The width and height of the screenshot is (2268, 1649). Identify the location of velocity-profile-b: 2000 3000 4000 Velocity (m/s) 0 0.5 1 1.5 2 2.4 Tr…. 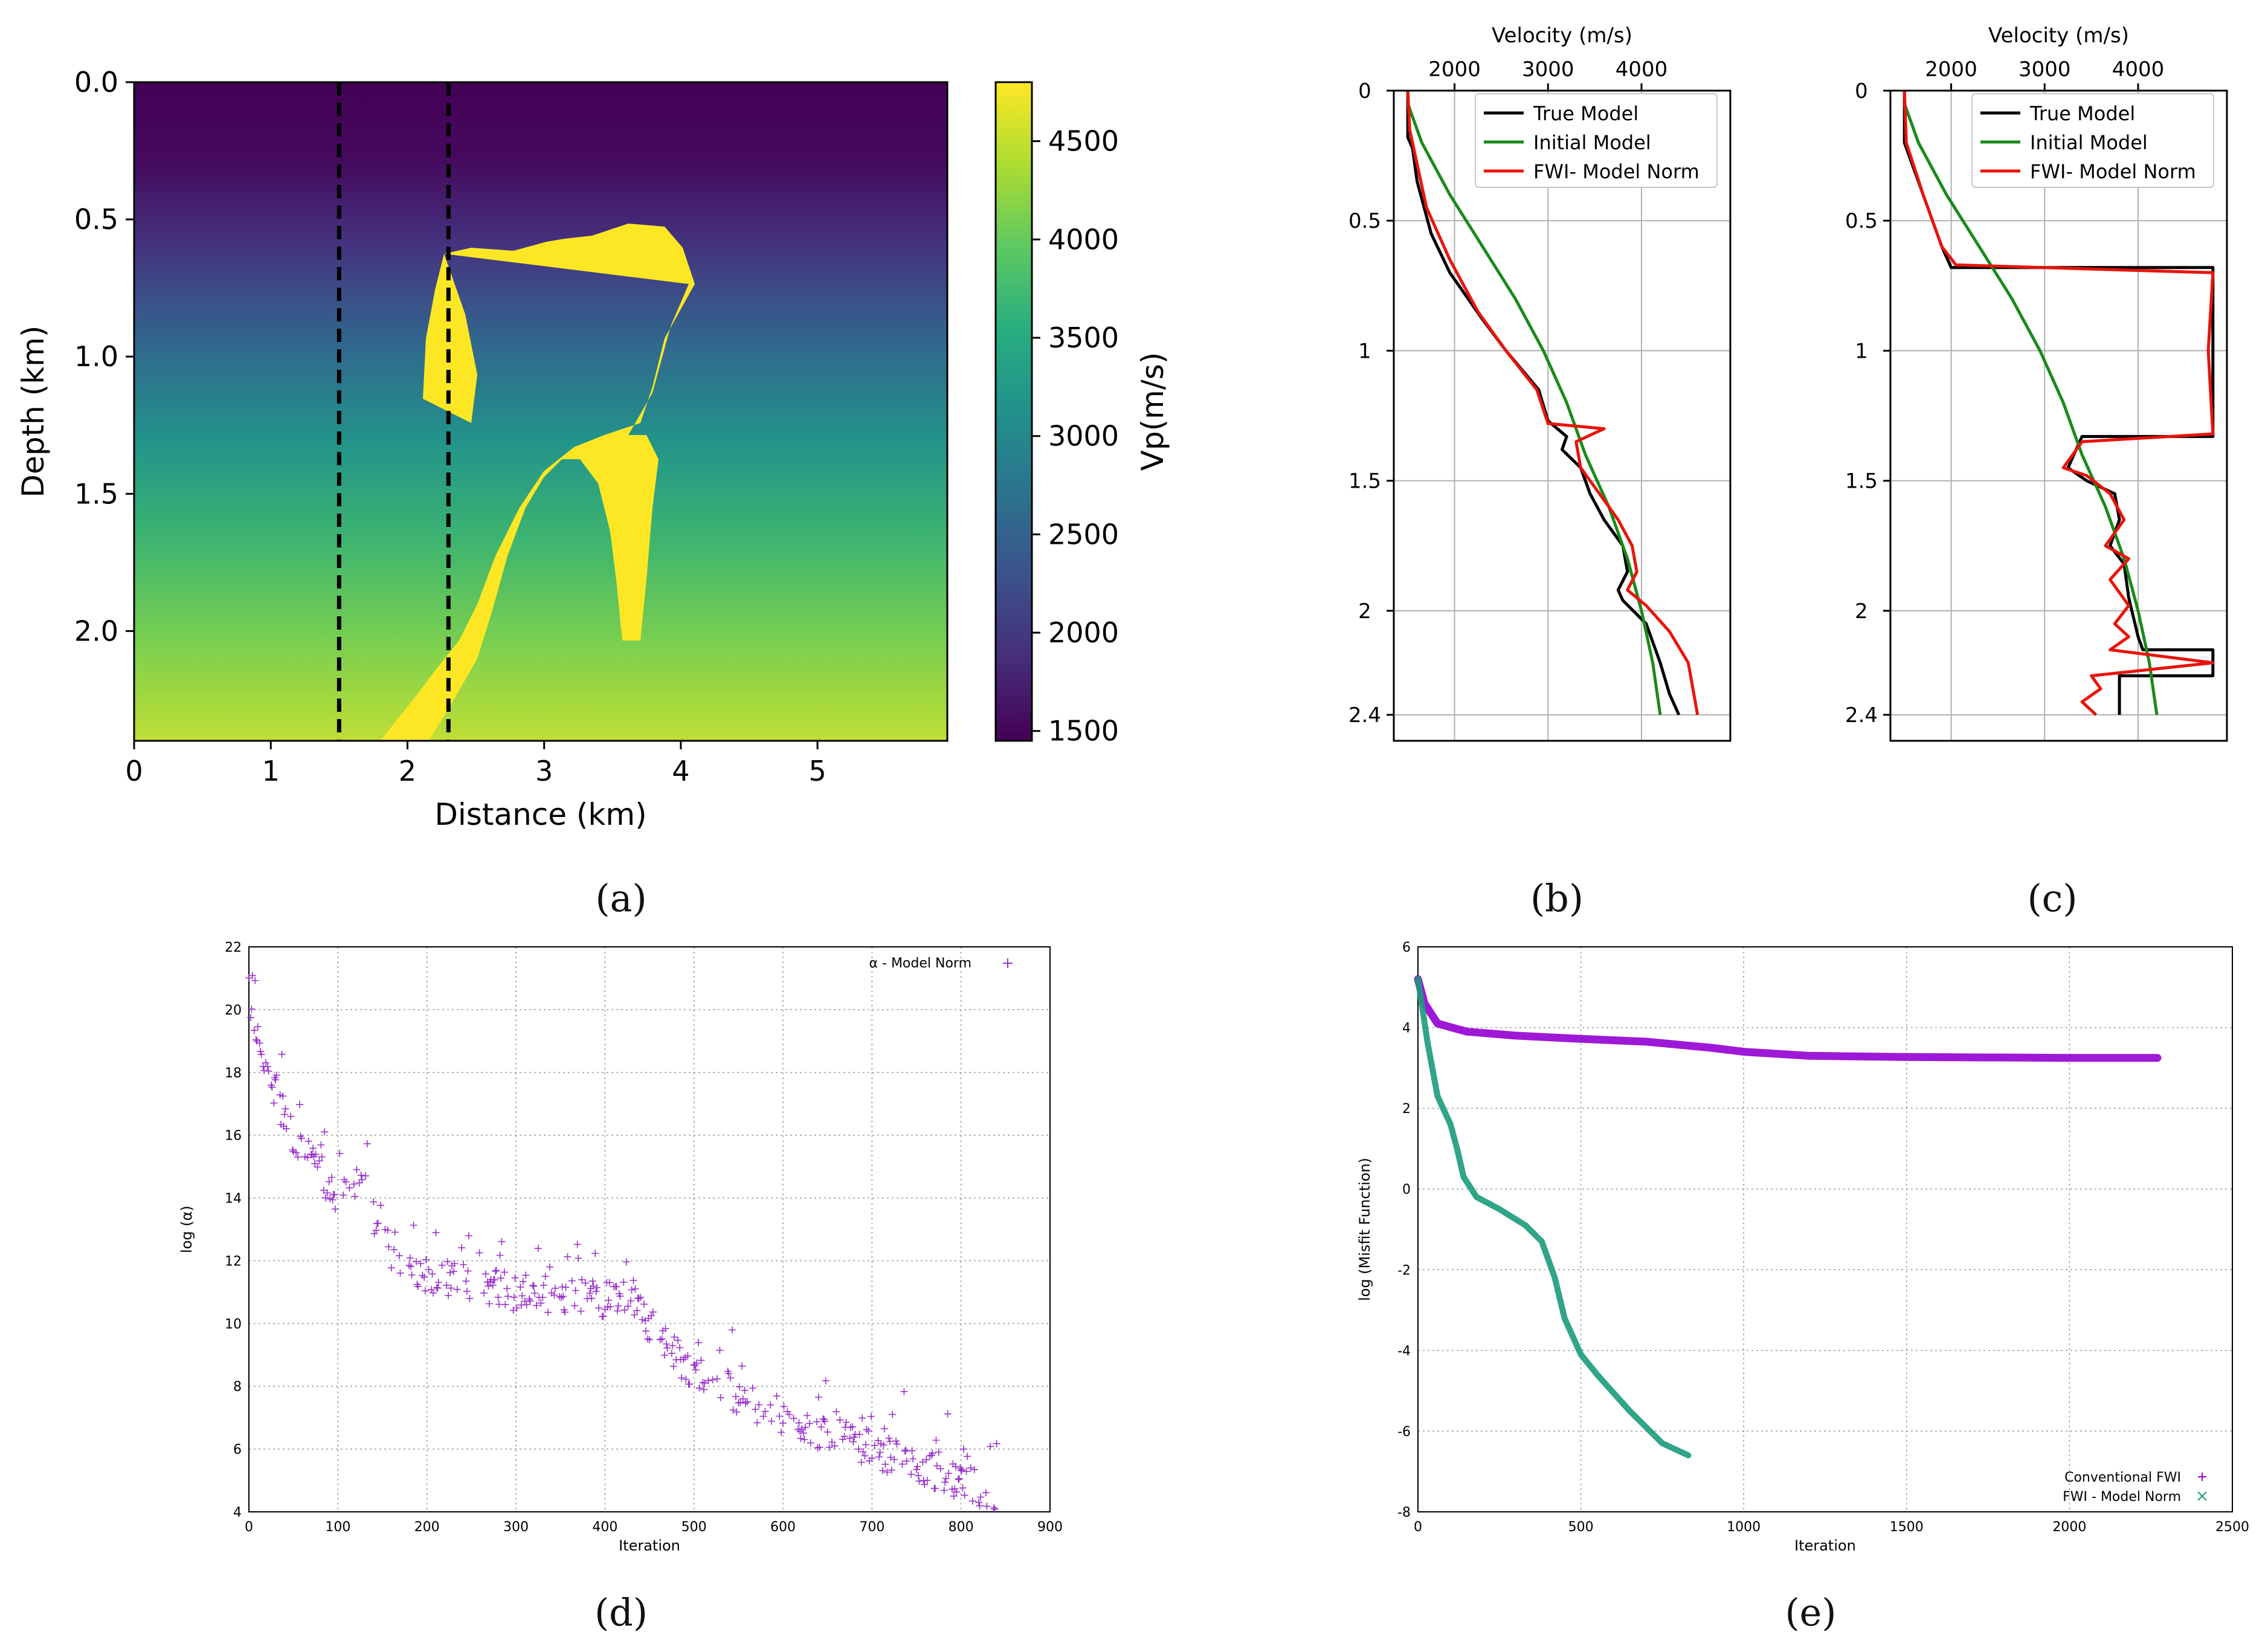
(1540, 383).